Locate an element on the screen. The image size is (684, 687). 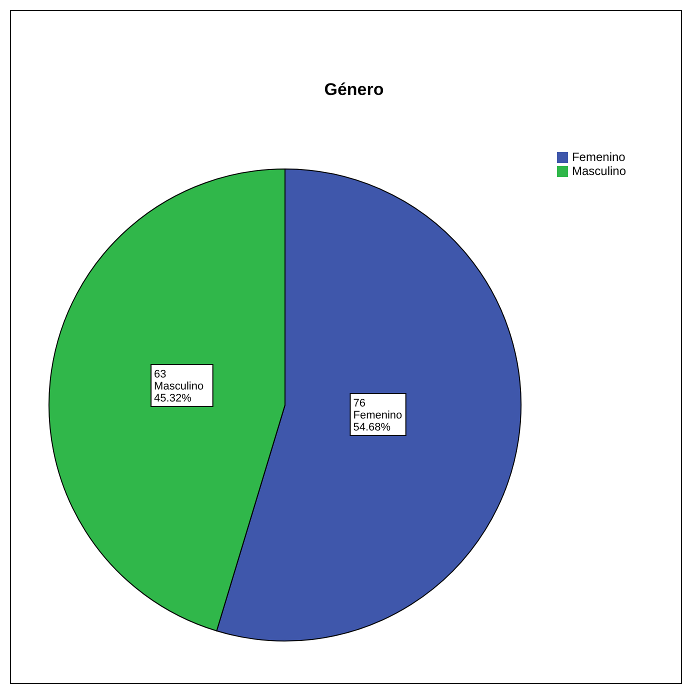
chart-title: Género is located at coordinates (354, 90).